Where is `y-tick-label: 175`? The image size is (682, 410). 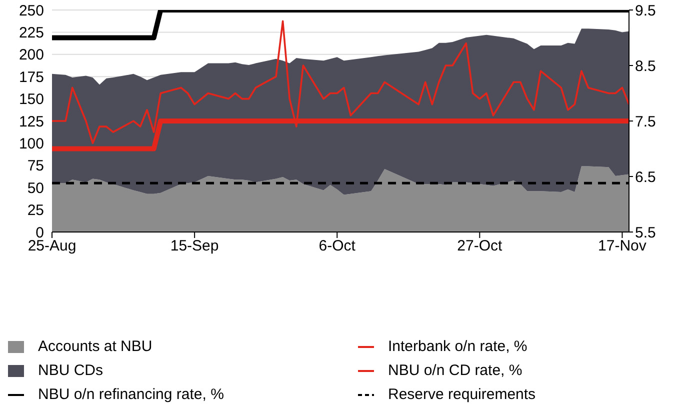
y-tick-label: 175 is located at coordinates (31, 77).